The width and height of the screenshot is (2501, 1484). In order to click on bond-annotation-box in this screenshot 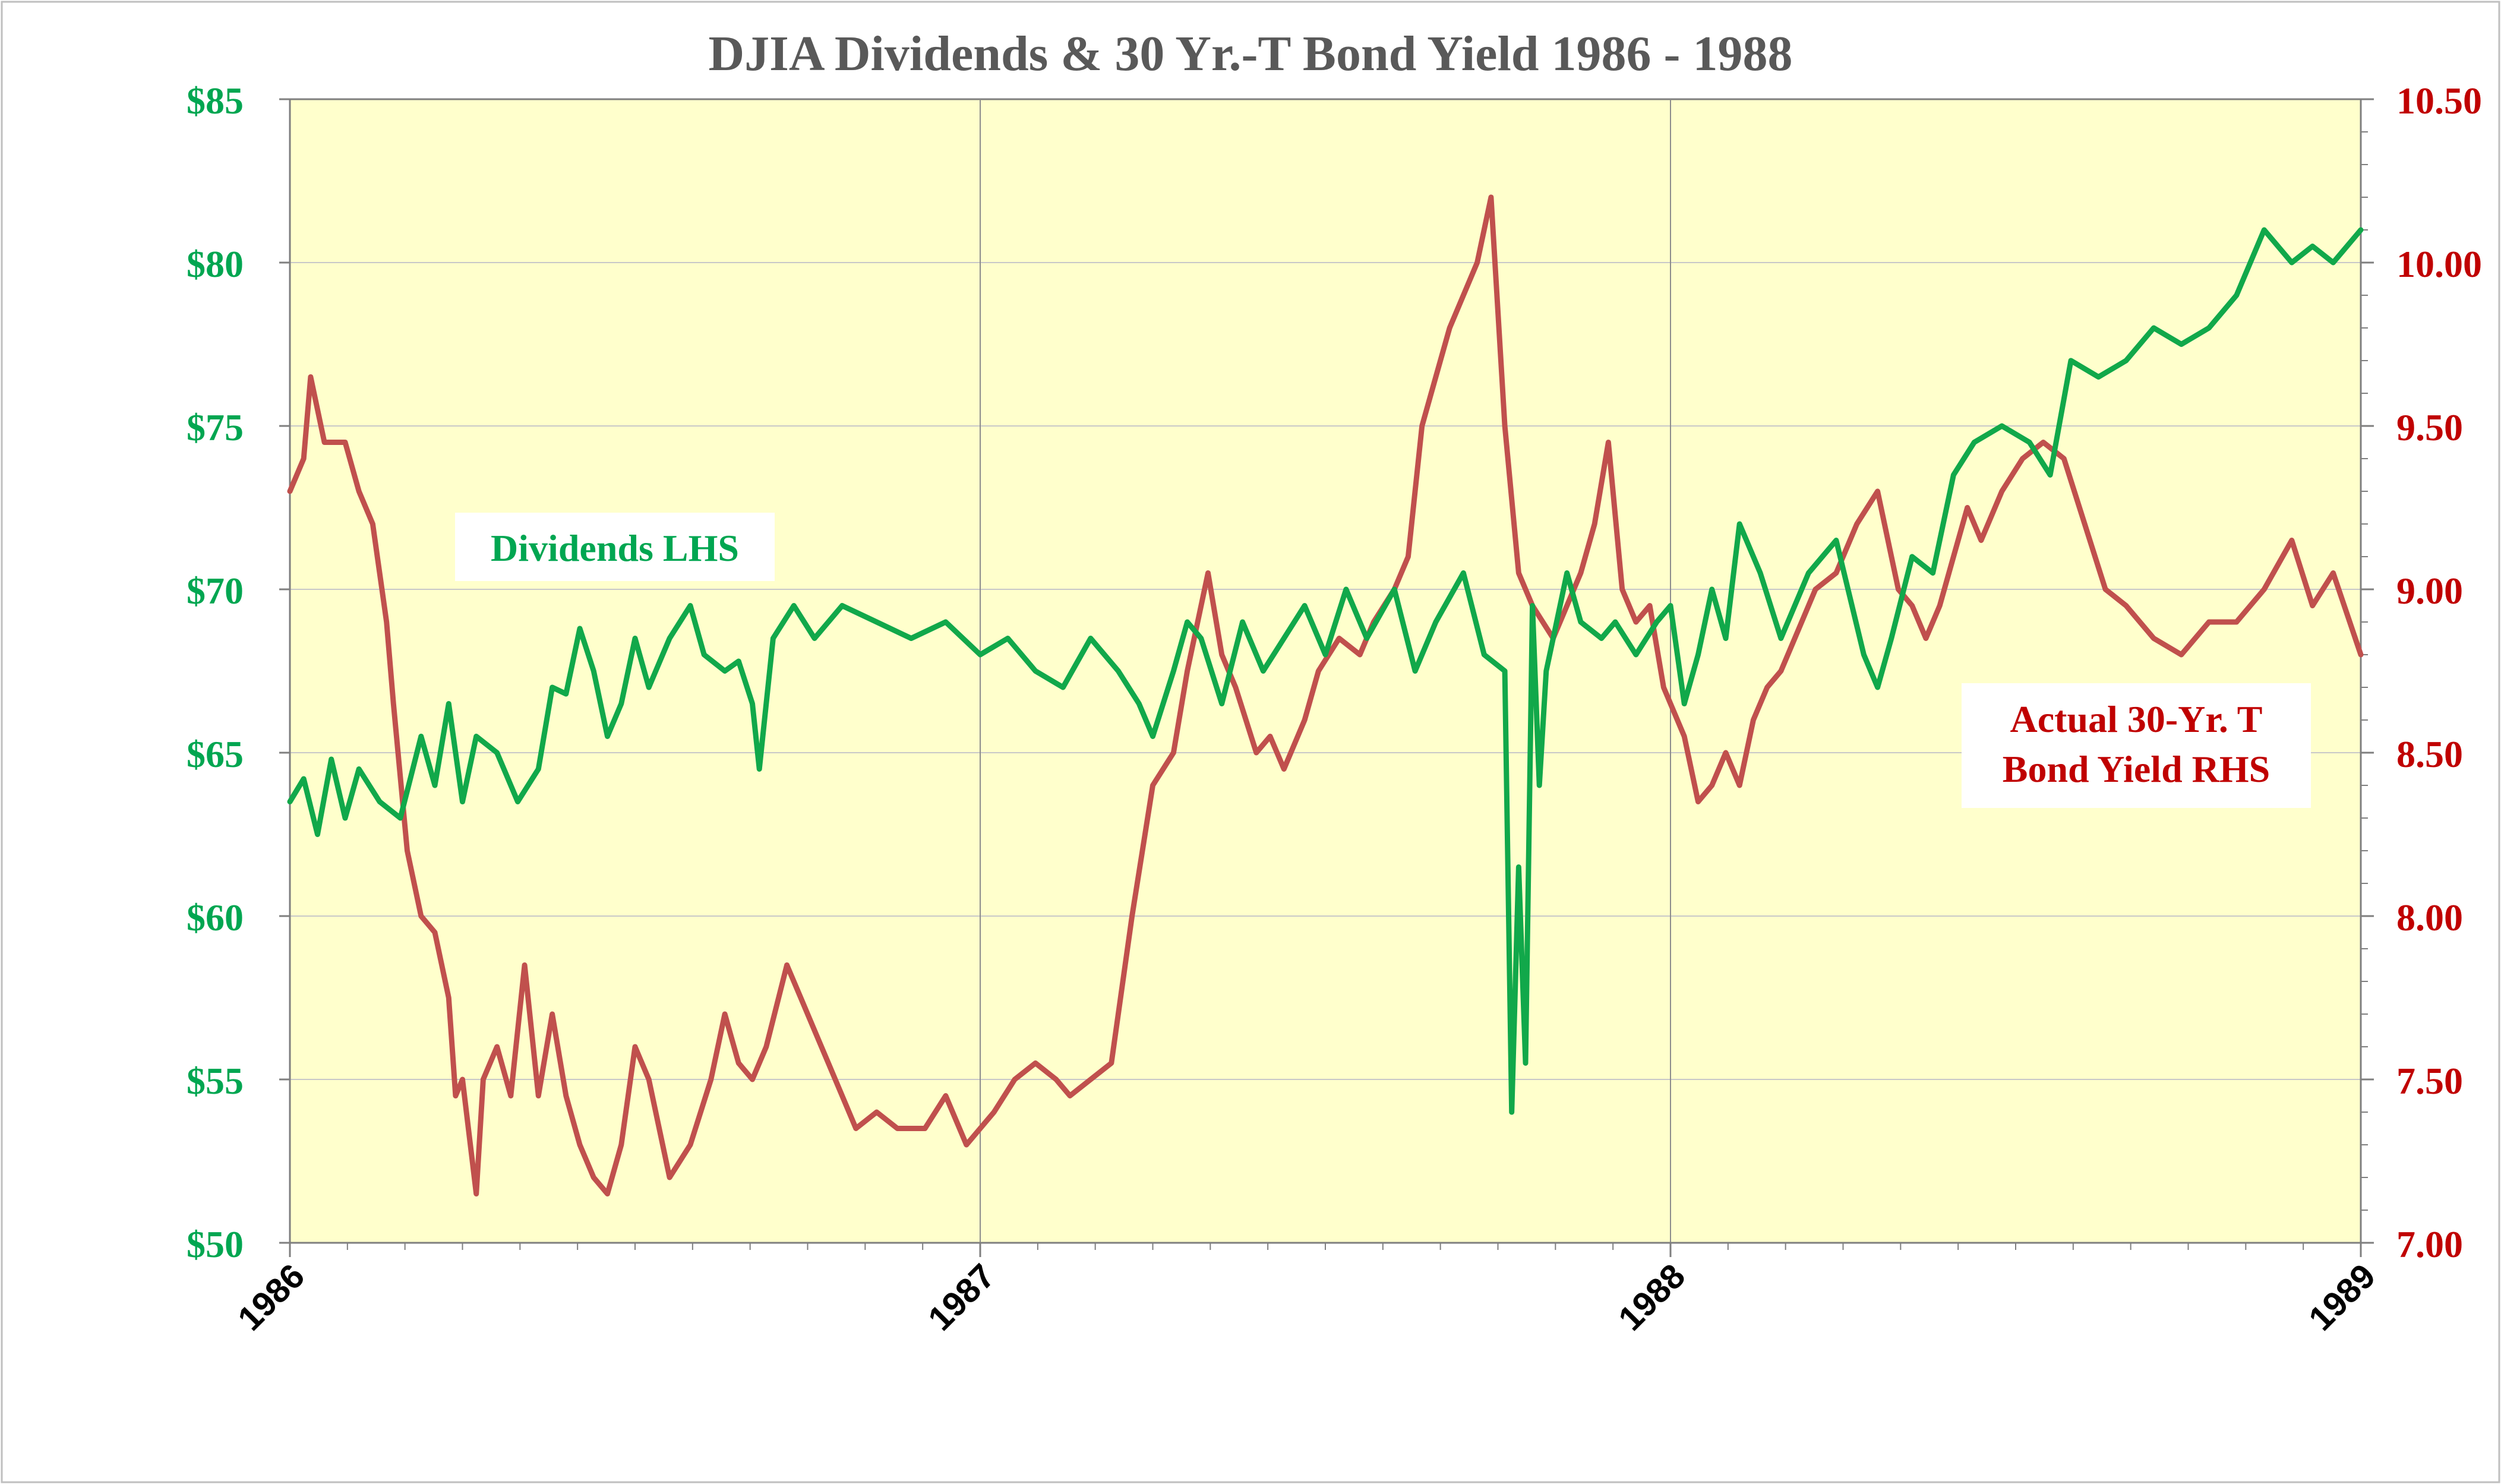, I will do `click(2136, 745)`.